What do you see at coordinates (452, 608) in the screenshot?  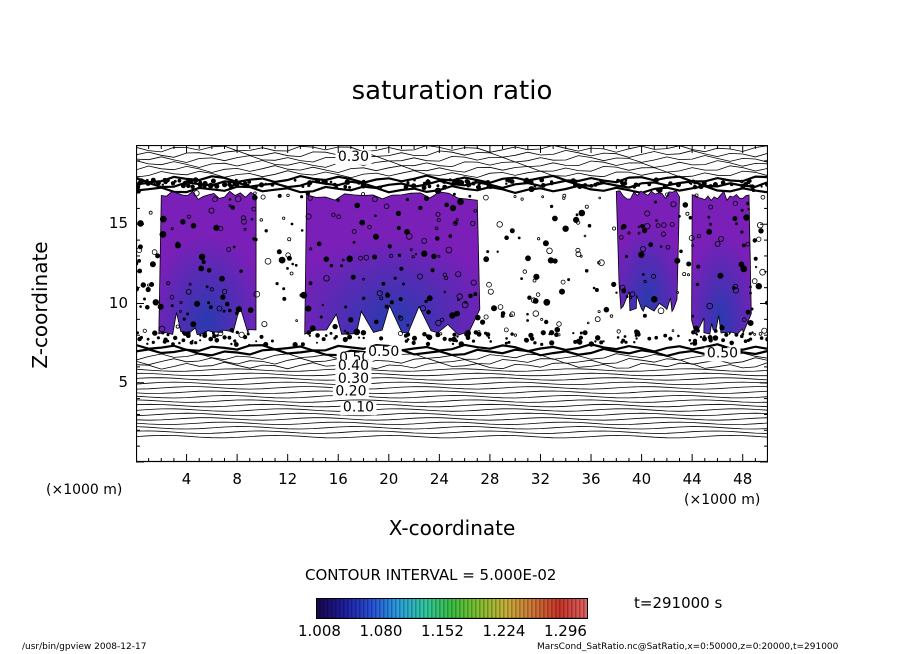 I see `colorbar` at bounding box center [452, 608].